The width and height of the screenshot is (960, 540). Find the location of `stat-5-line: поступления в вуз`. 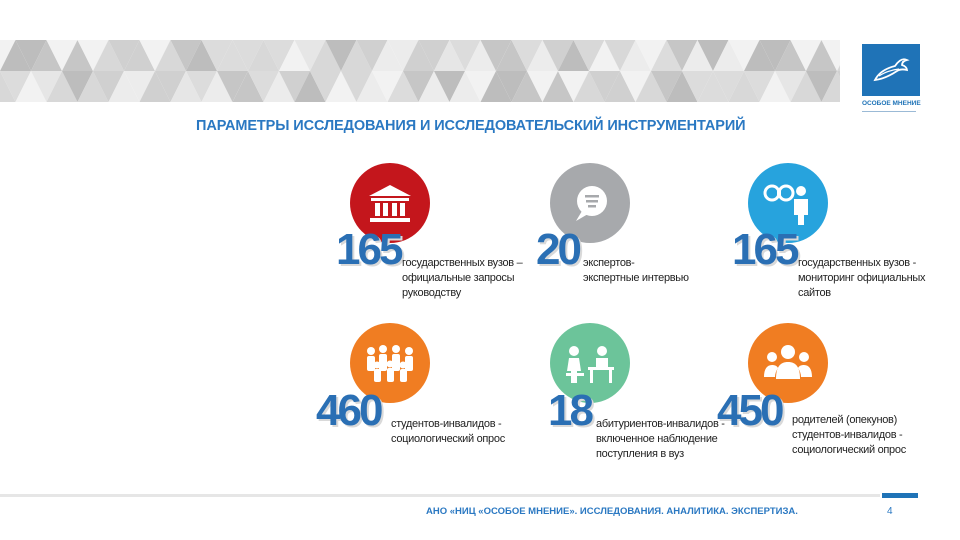

stat-5-line: поступления в вуз is located at coordinates (640, 454).